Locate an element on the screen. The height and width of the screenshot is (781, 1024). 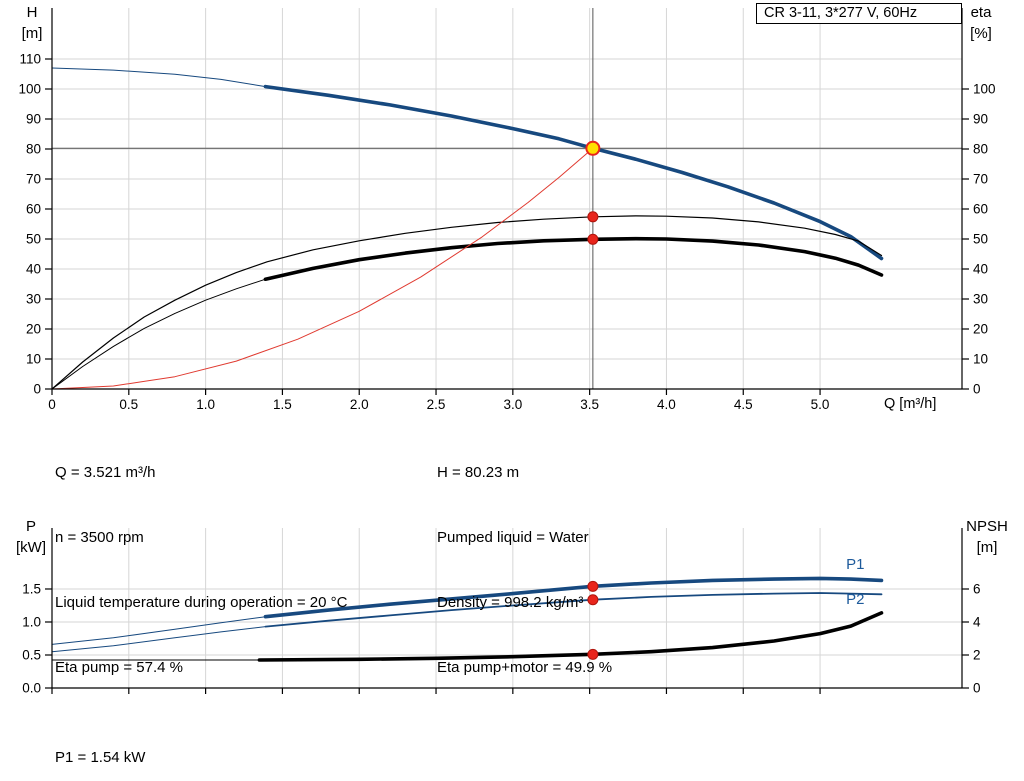
p-axis-symbol: P is located at coordinates (30, 526).